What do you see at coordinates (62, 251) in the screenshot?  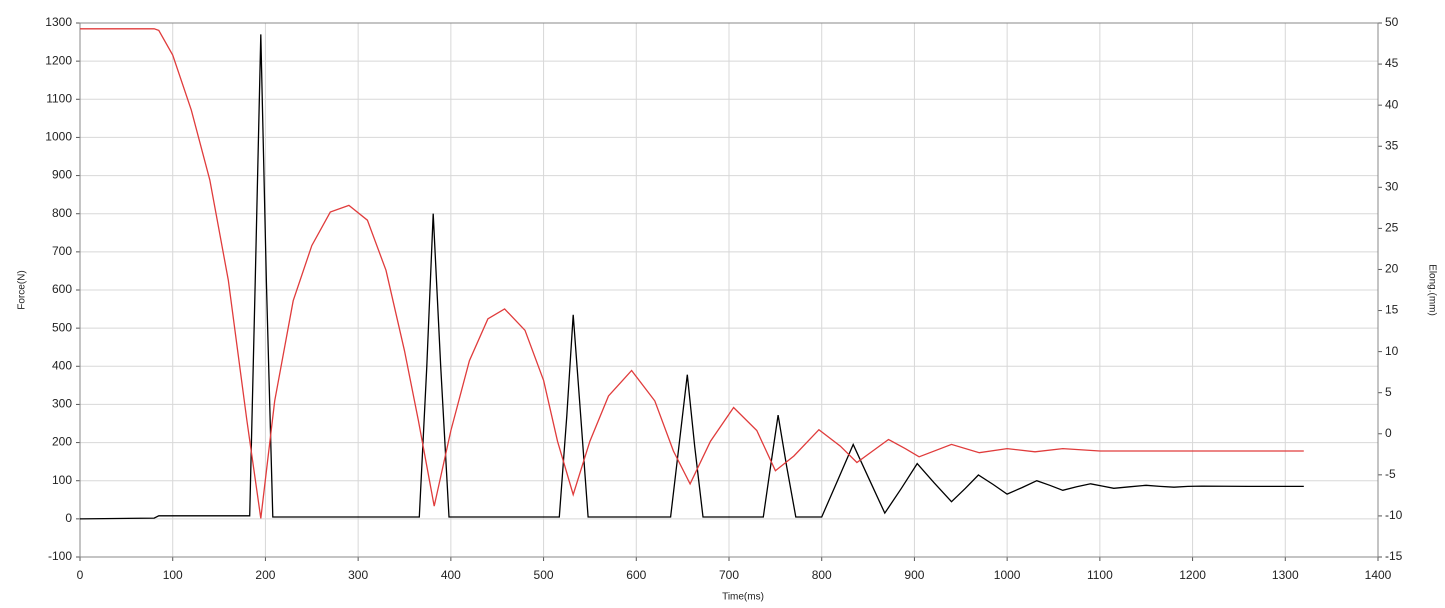 I see `y-tick-label: 700` at bounding box center [62, 251].